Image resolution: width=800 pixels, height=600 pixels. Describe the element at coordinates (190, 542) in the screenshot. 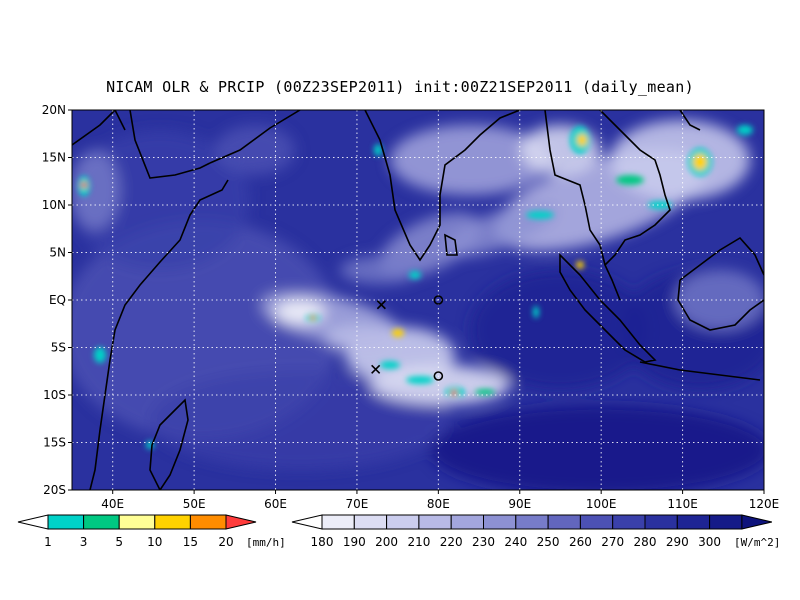

I see `colorbar-label: 15` at that location.